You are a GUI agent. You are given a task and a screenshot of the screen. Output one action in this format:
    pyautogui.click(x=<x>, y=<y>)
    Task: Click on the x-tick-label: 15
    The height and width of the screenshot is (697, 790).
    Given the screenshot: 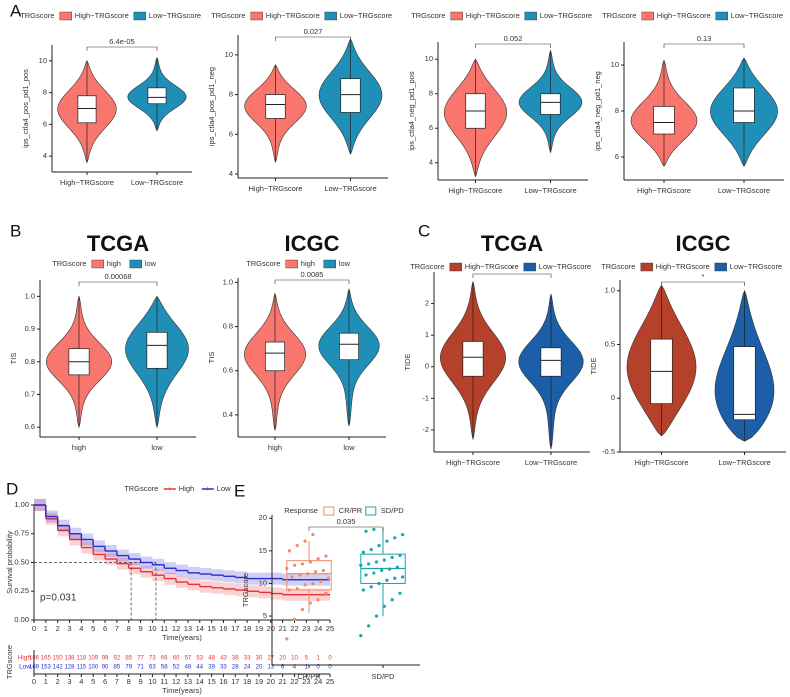 What is the action you would take?
    pyautogui.click(x=211, y=681)
    